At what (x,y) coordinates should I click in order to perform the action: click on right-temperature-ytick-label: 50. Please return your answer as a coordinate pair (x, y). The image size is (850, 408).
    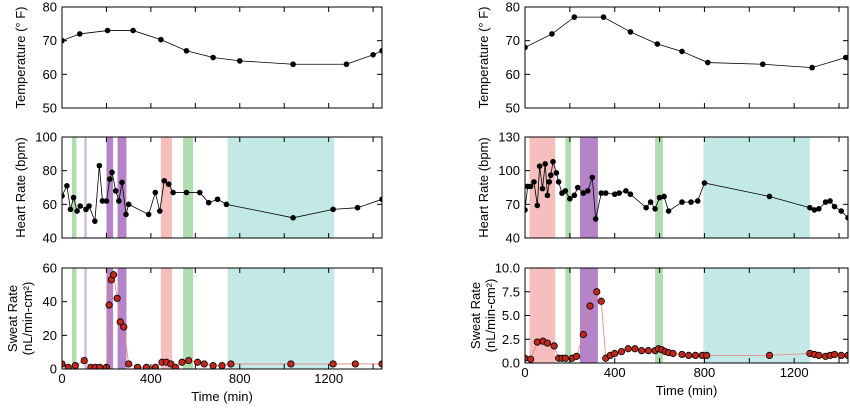
    Looking at the image, I should click on (513, 108).